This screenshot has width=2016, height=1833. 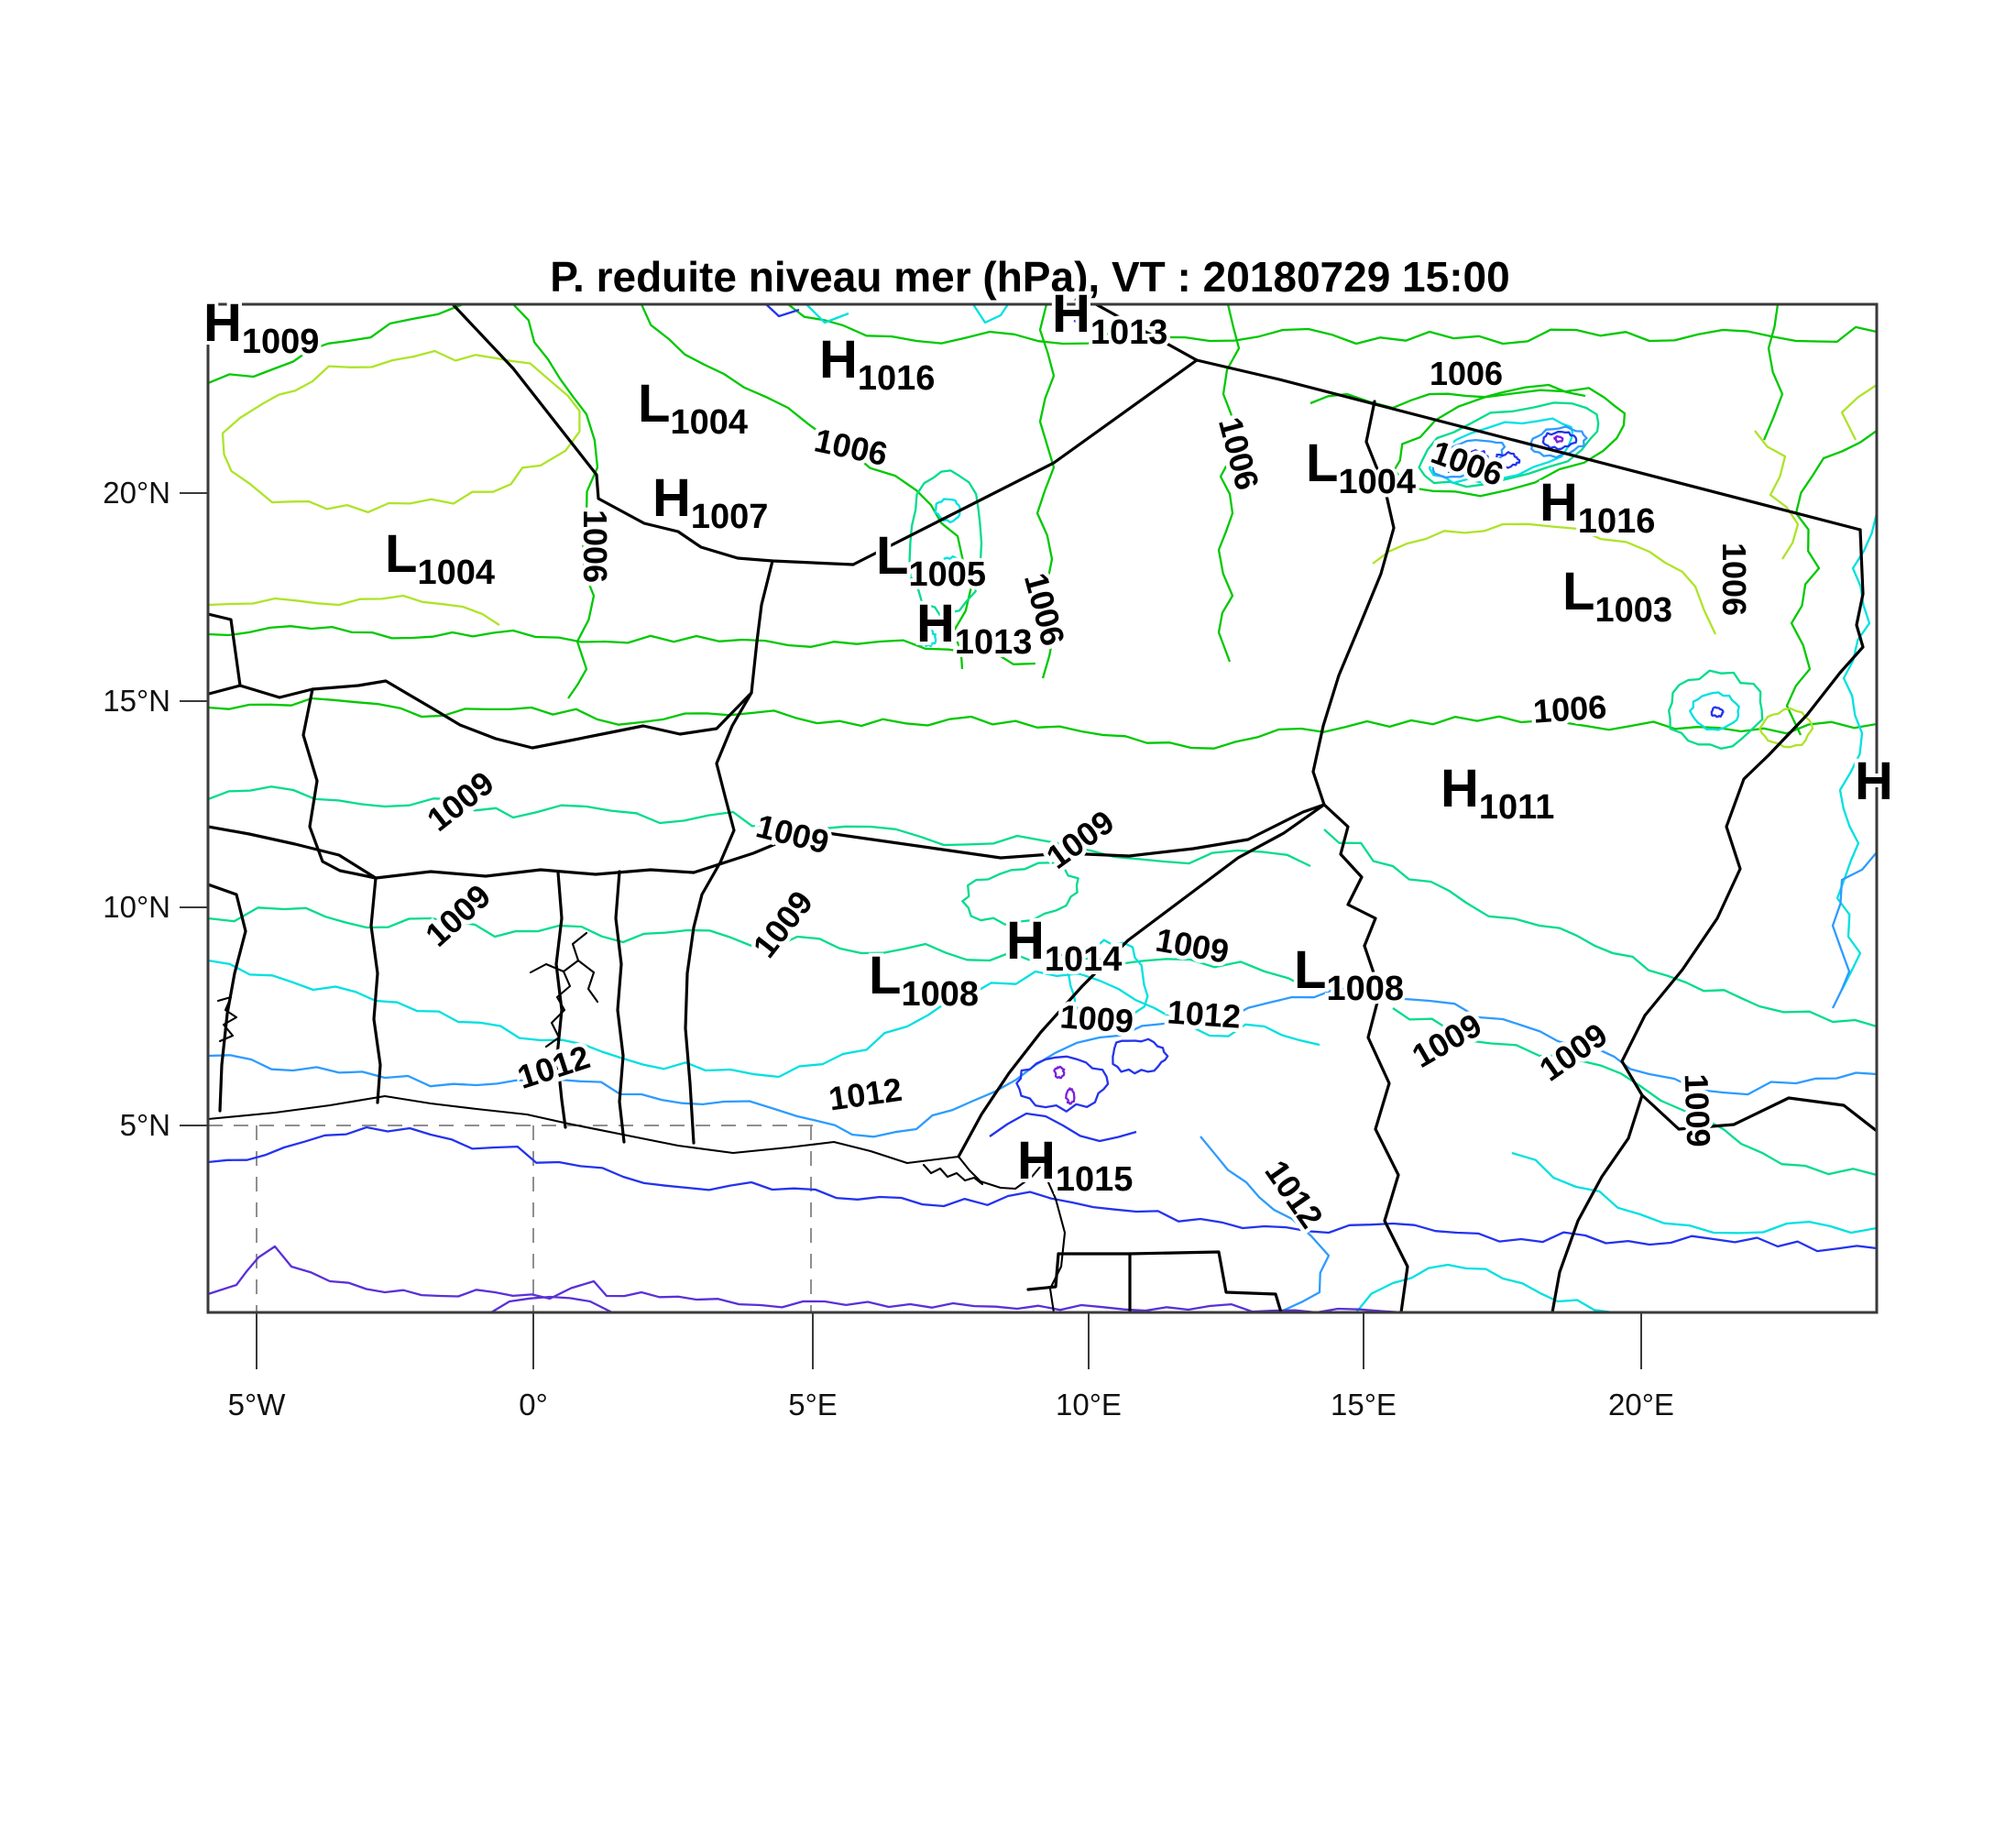 What do you see at coordinates (1497, 793) in the screenshot?
I see `pressure-center-H-1011: H1011` at bounding box center [1497, 793].